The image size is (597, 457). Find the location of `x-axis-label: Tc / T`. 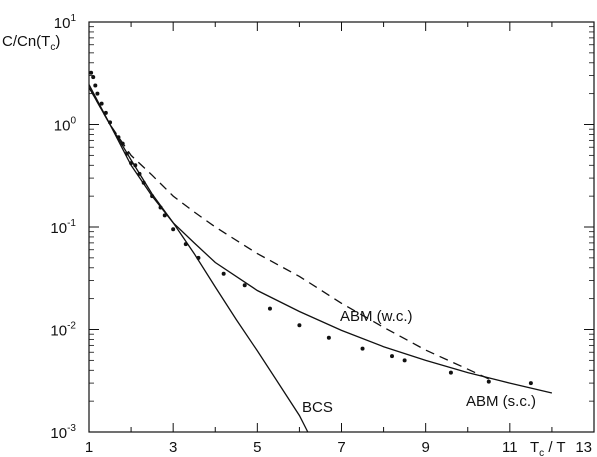

x-axis-label: Tc / T is located at coordinates (548, 448).